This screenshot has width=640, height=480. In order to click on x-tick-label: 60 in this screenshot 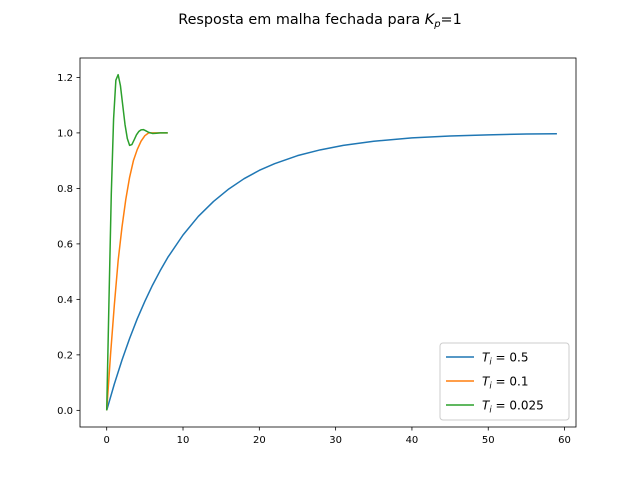, I will do `click(564, 440)`.